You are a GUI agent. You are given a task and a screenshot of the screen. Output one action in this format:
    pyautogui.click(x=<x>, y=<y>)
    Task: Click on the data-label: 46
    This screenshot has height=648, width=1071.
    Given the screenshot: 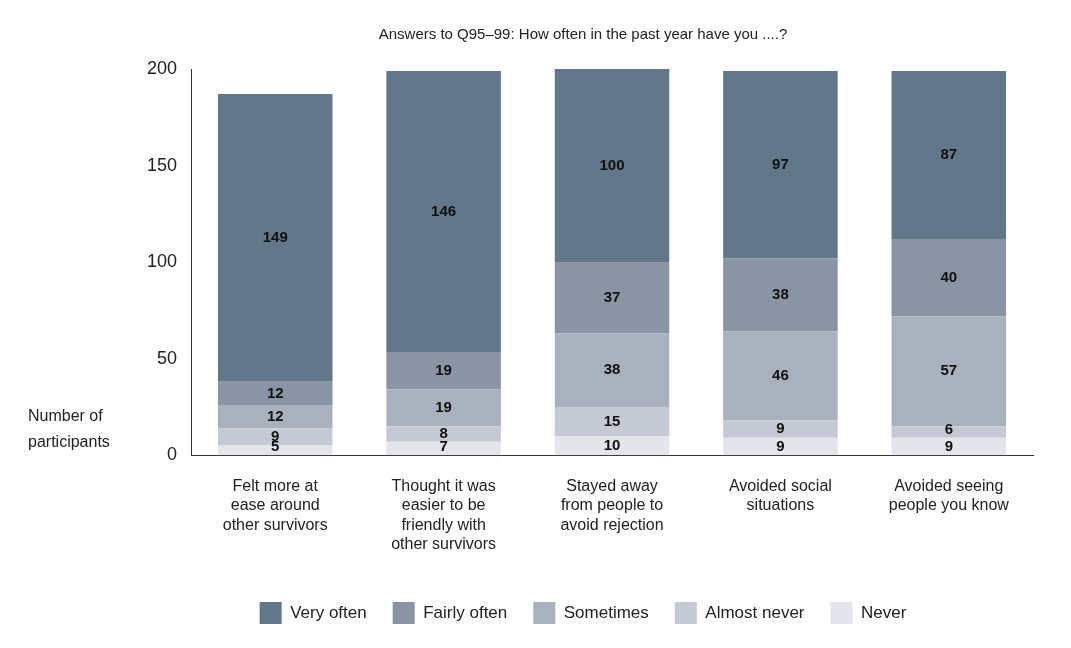 What is the action you would take?
    pyautogui.click(x=780, y=375)
    